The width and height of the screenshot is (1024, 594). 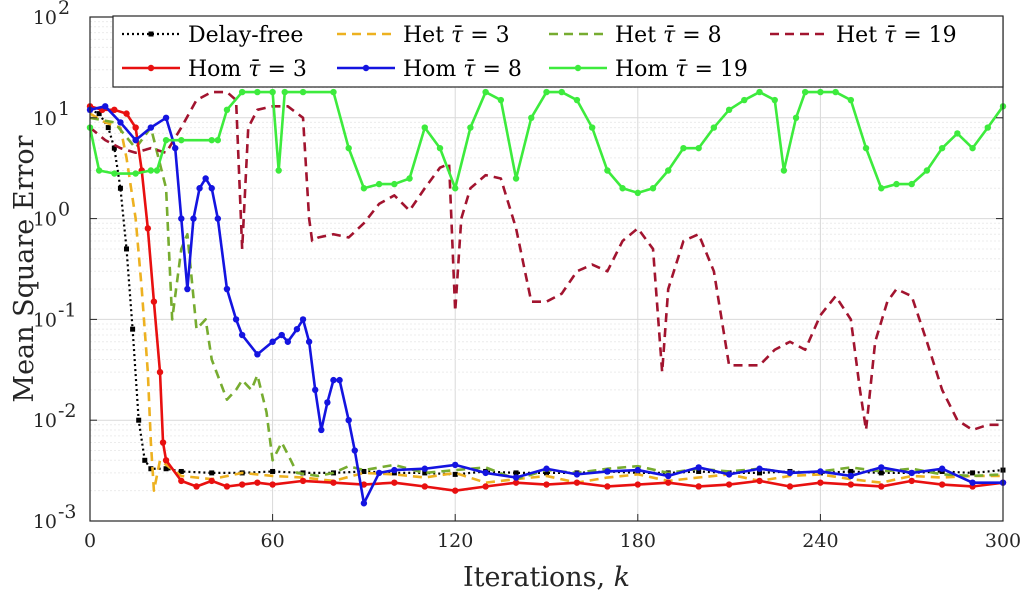 What do you see at coordinates (212, 35) in the screenshot?
I see `legend-item-0: Delay-free` at bounding box center [212, 35].